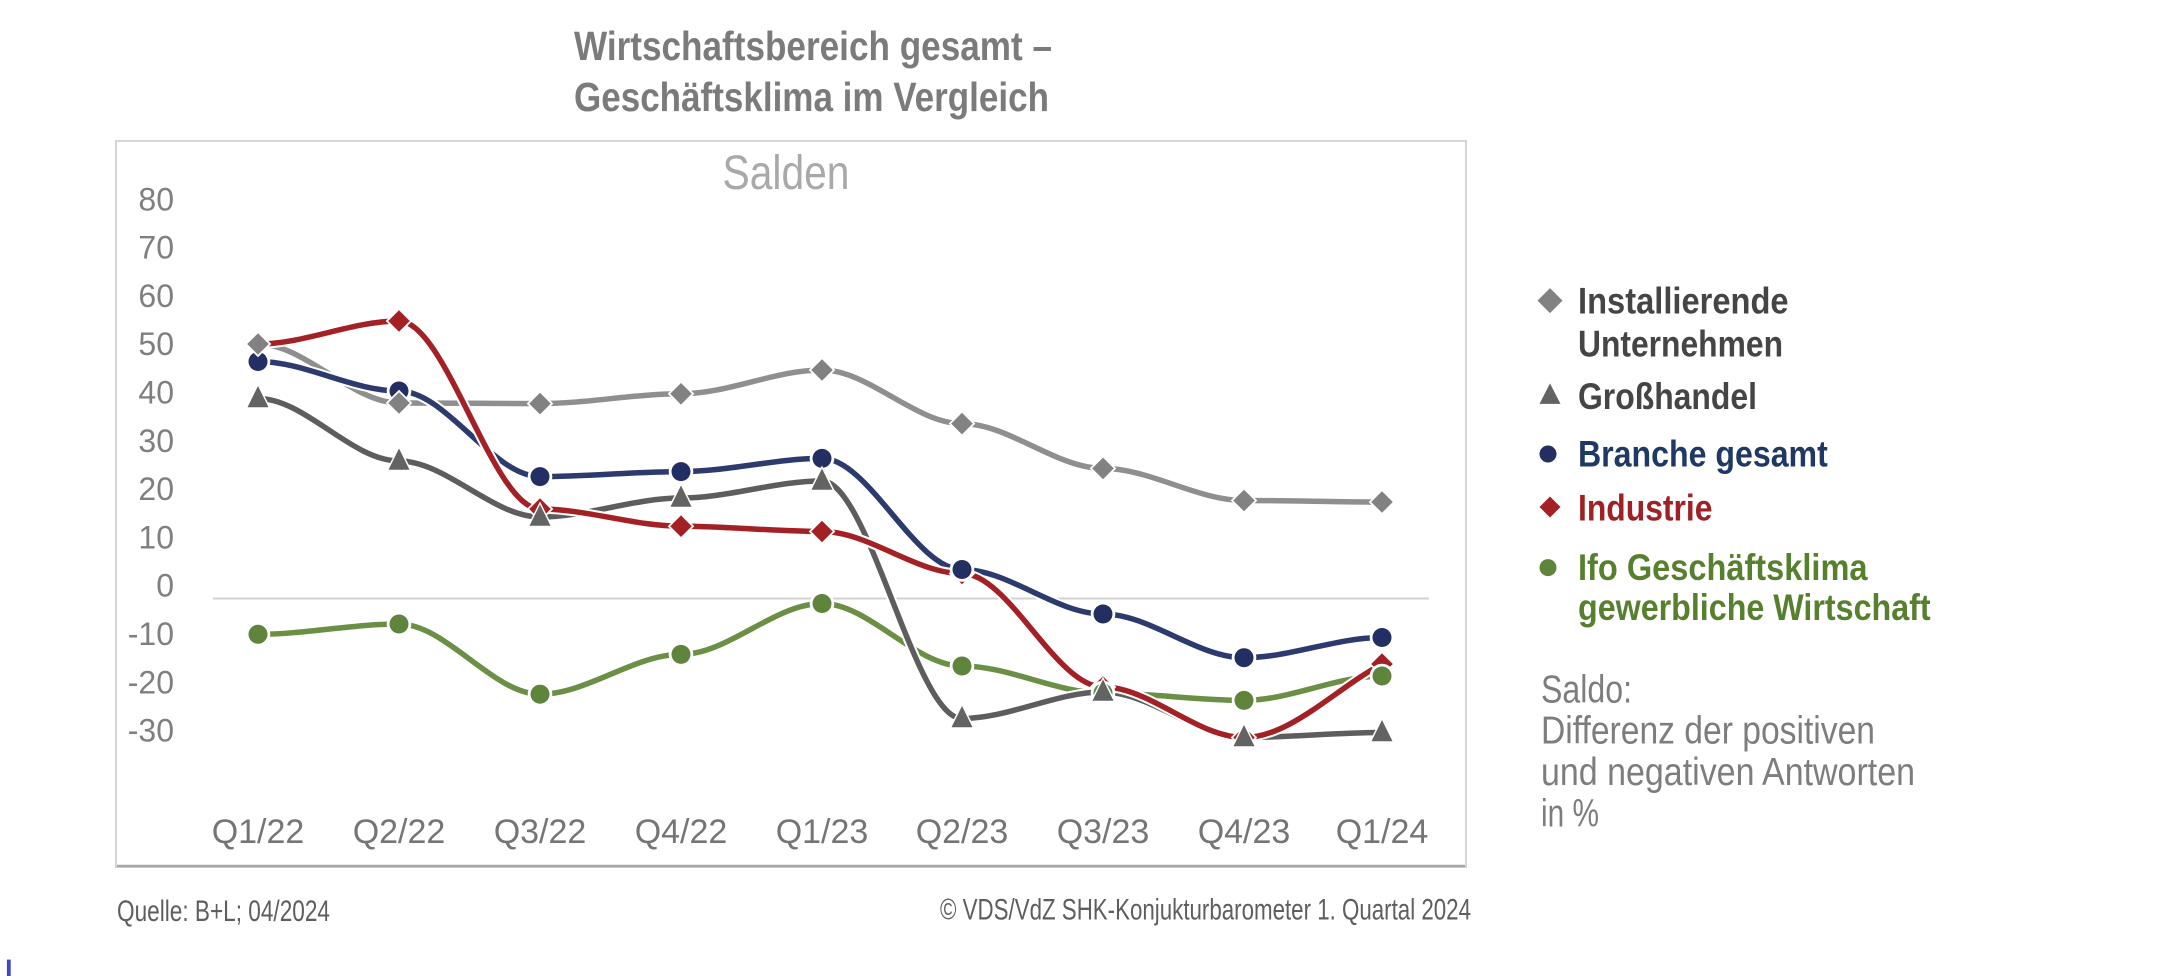 The height and width of the screenshot is (976, 2160). Describe the element at coordinates (1586, 690) in the screenshot. I see `svg-text: Saldo:` at that location.